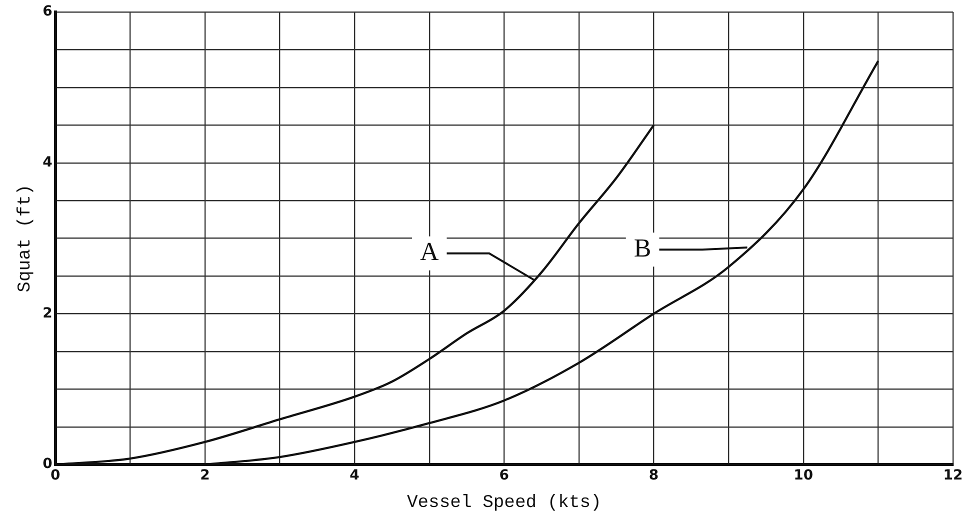  Describe the element at coordinates (47, 162) in the screenshot. I see `y-tick-label: 4` at that location.